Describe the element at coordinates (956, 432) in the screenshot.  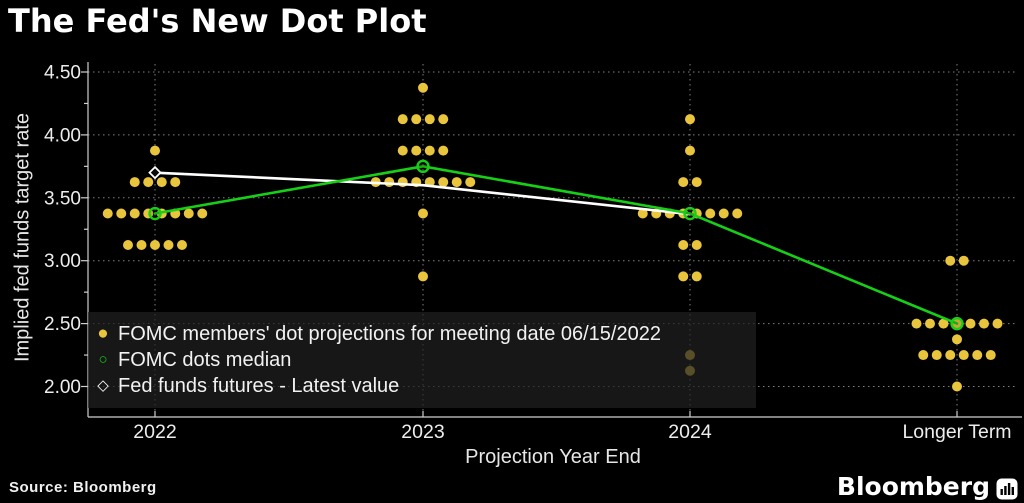
I see `x-tick-label: Longer Term` at that location.